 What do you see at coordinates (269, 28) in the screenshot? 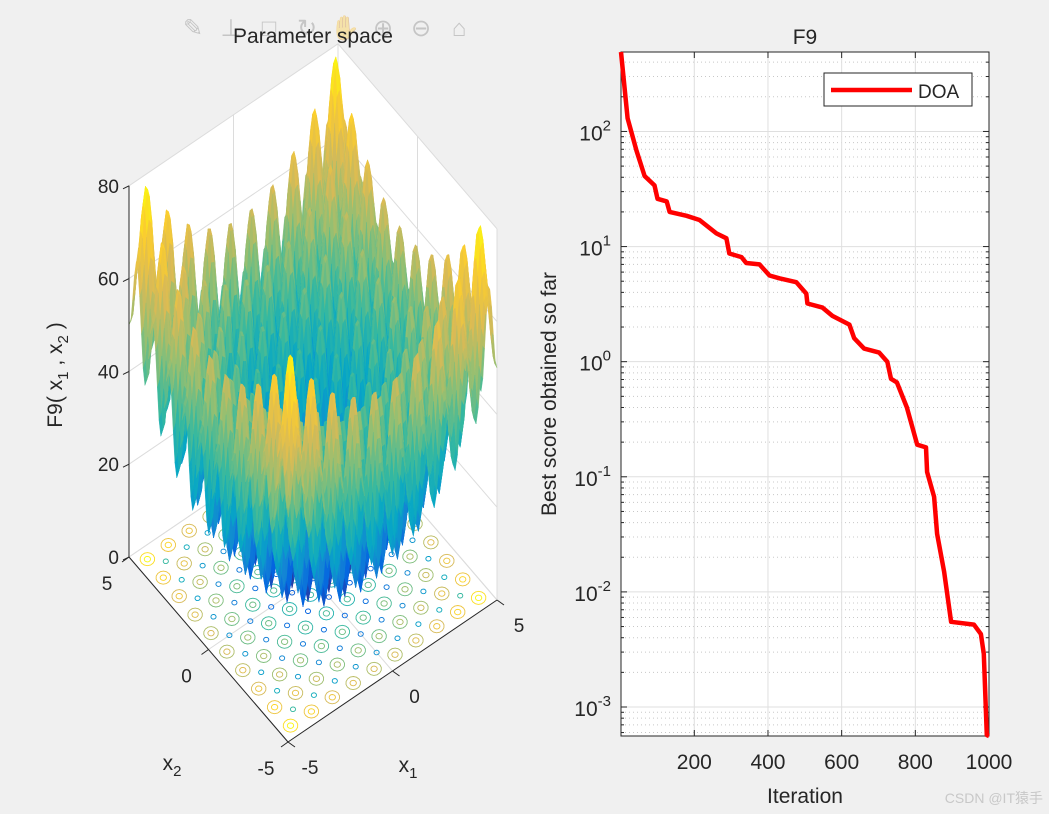
I see `save-icon: □` at bounding box center [269, 28].